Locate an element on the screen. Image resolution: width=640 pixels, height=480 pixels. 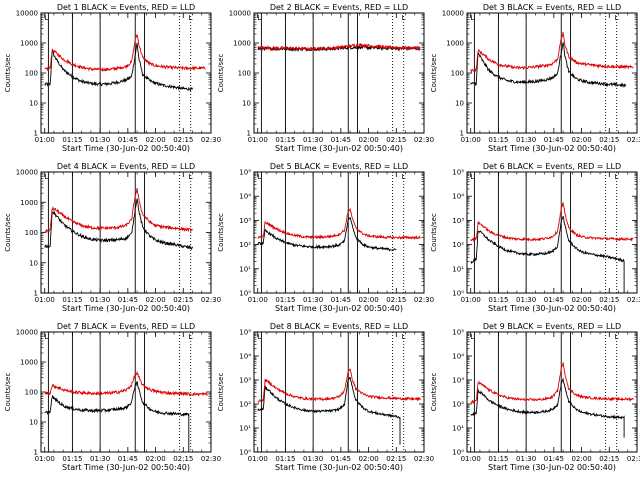
panel-title: Det 3 BLACK = Events, RED = LLD is located at coordinates (552, 7).